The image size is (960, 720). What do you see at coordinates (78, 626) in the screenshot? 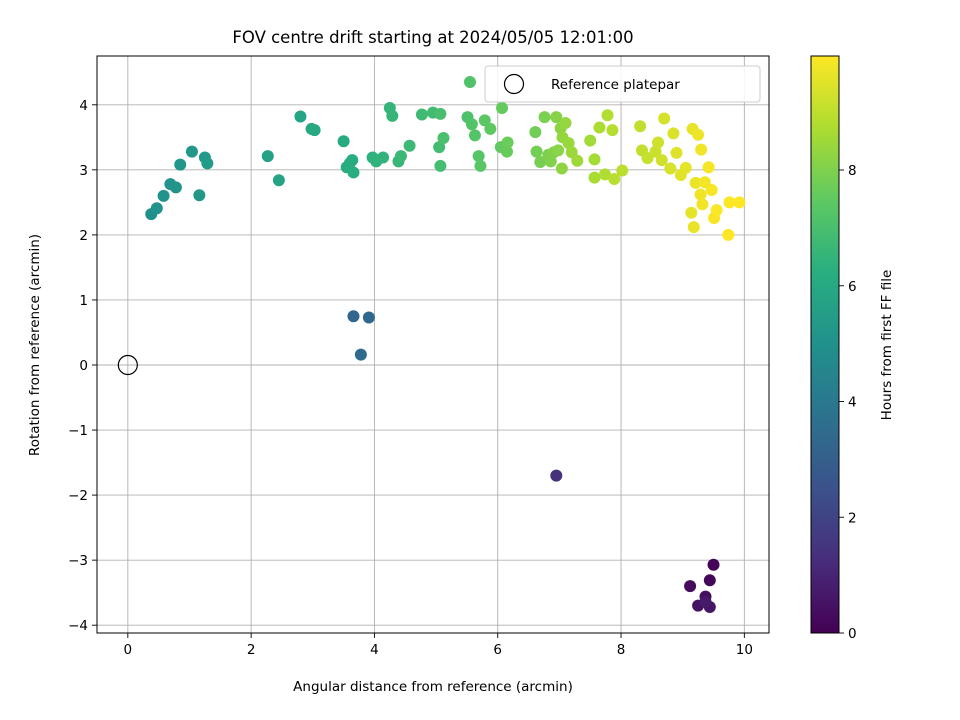
I see `y-tick-label: −4` at bounding box center [78, 626].